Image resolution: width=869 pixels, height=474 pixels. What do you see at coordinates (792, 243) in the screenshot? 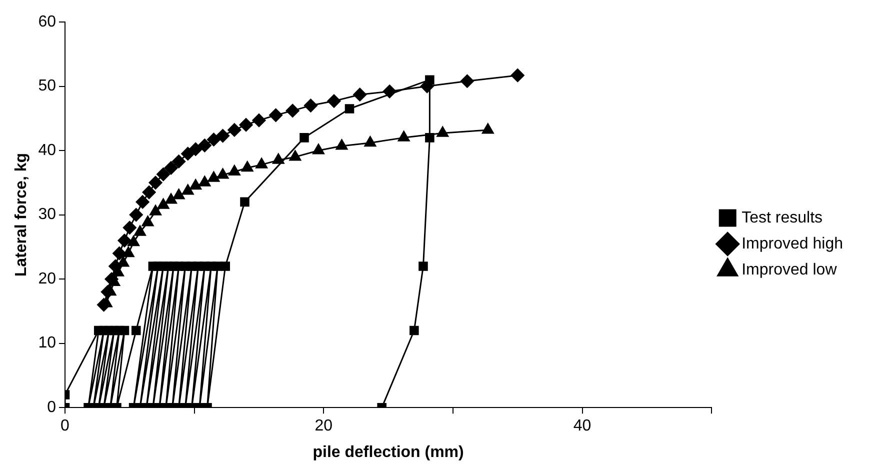
I see `legend-label: Improved high` at bounding box center [792, 243].